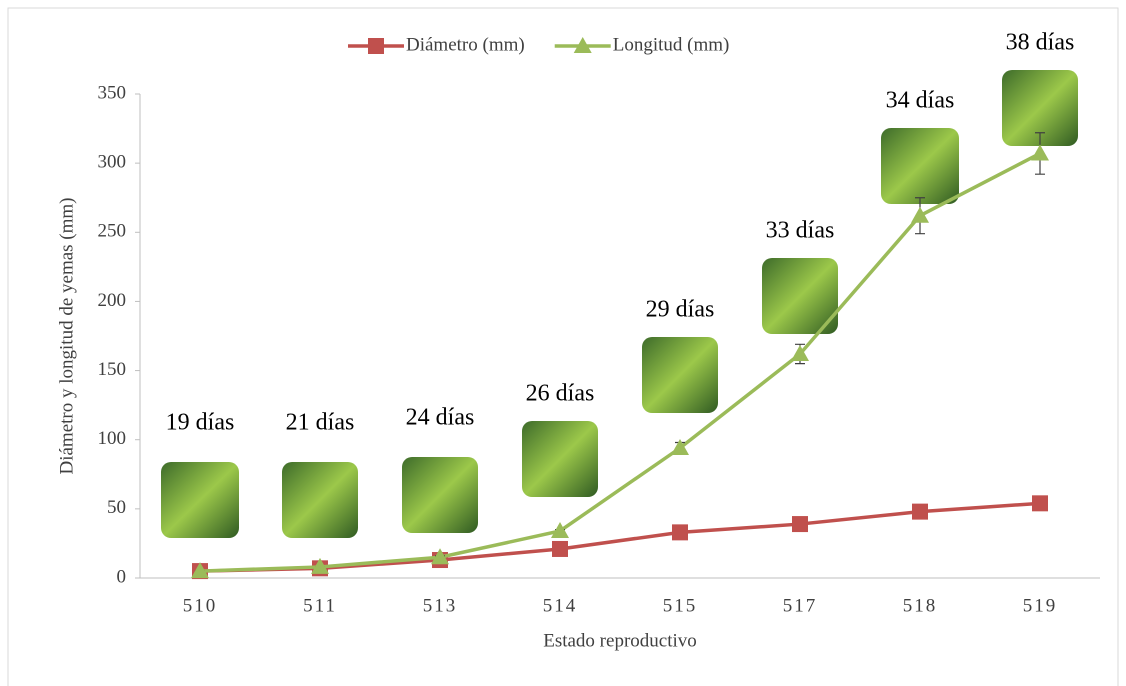 The image size is (1126, 686). I want to click on y-tick-label: 150, so click(112, 369).